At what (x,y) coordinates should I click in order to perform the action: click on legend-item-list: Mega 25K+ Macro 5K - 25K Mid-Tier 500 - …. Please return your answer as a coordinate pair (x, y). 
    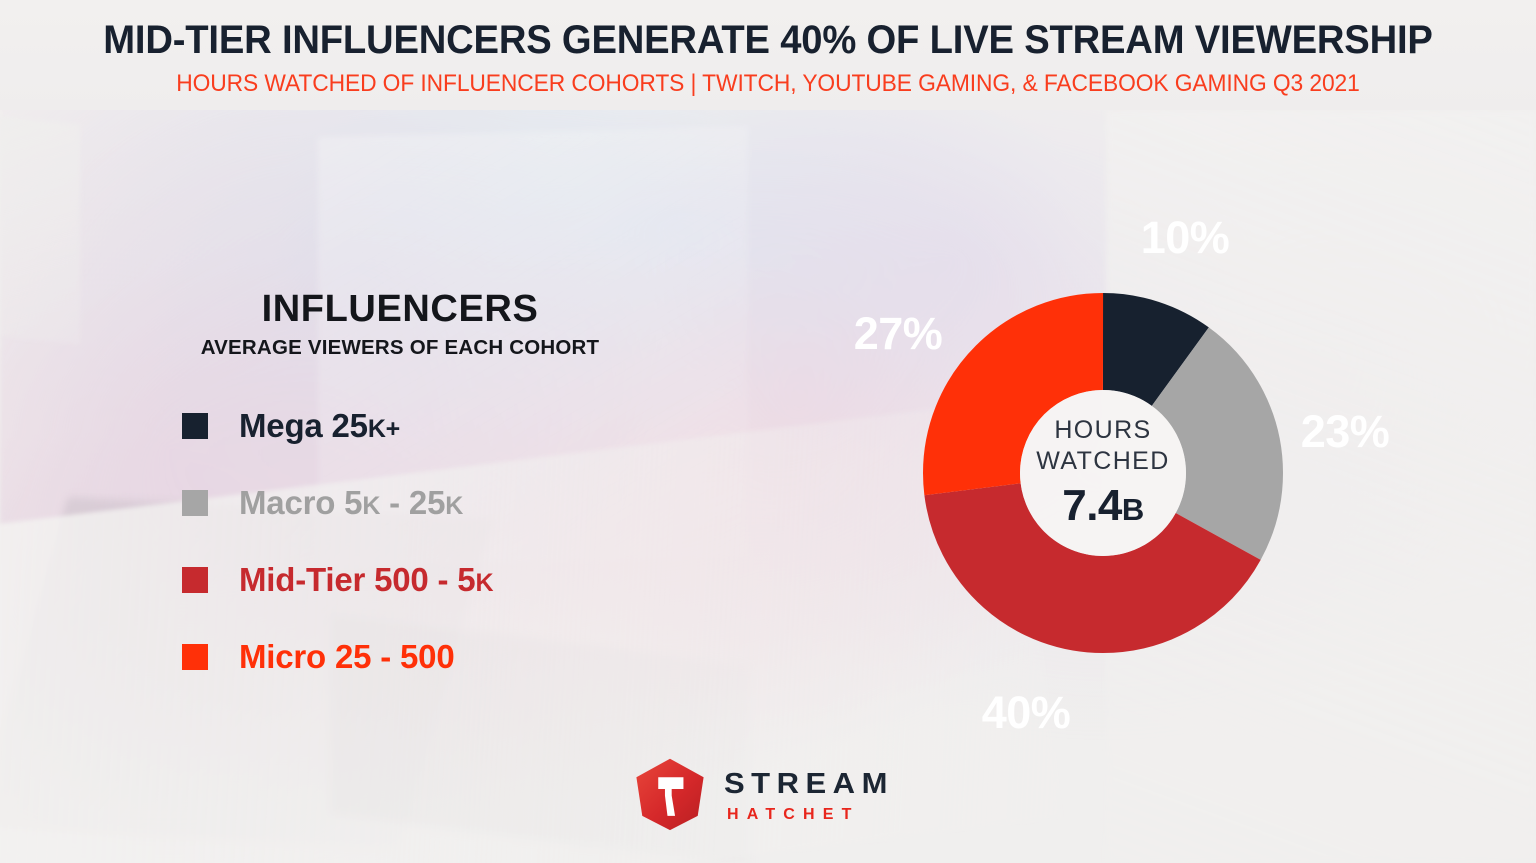
    Looking at the image, I should click on (400, 541).